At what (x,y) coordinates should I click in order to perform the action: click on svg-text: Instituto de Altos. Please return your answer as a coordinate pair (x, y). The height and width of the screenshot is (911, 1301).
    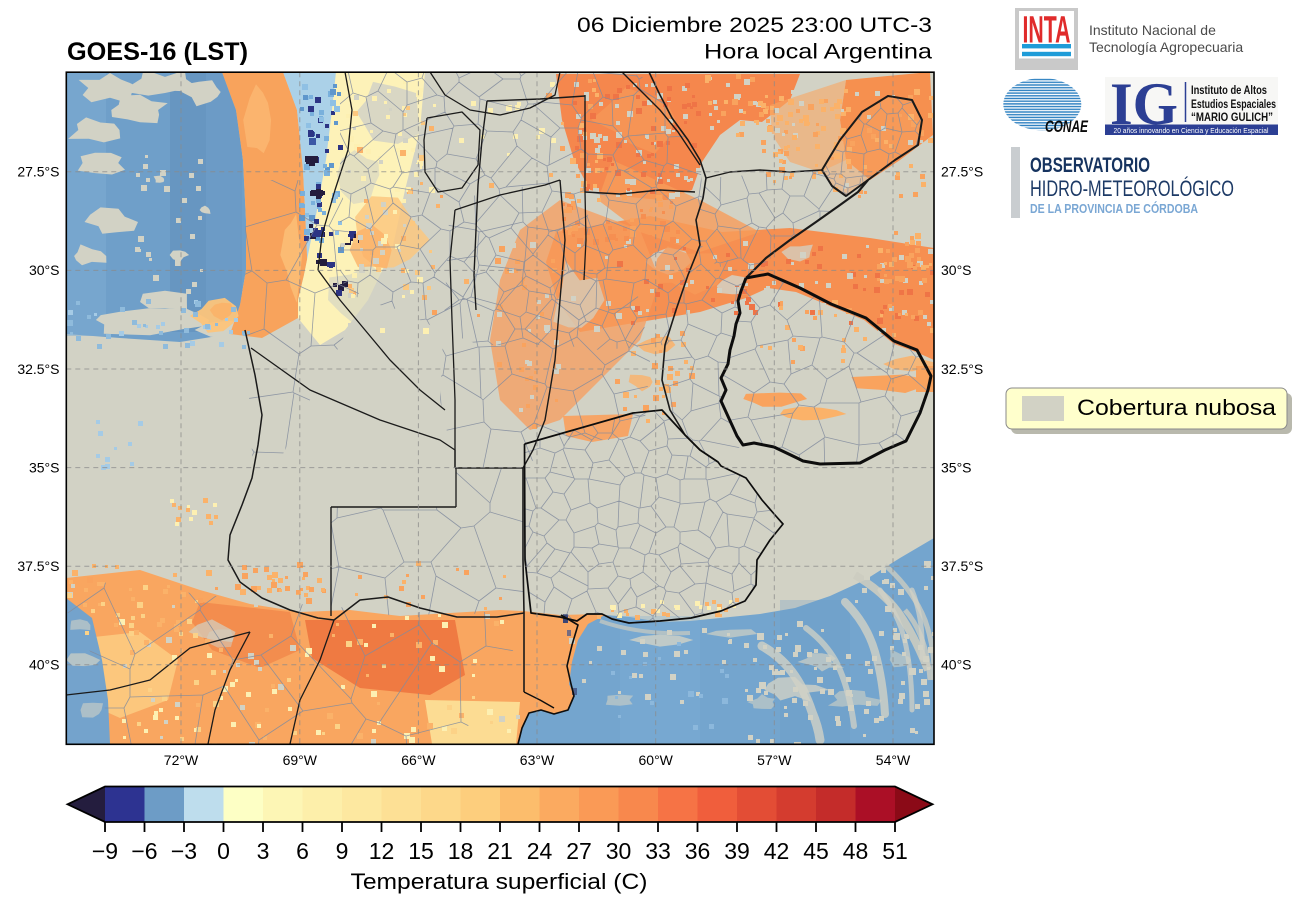
    Looking at the image, I should click on (1229, 90).